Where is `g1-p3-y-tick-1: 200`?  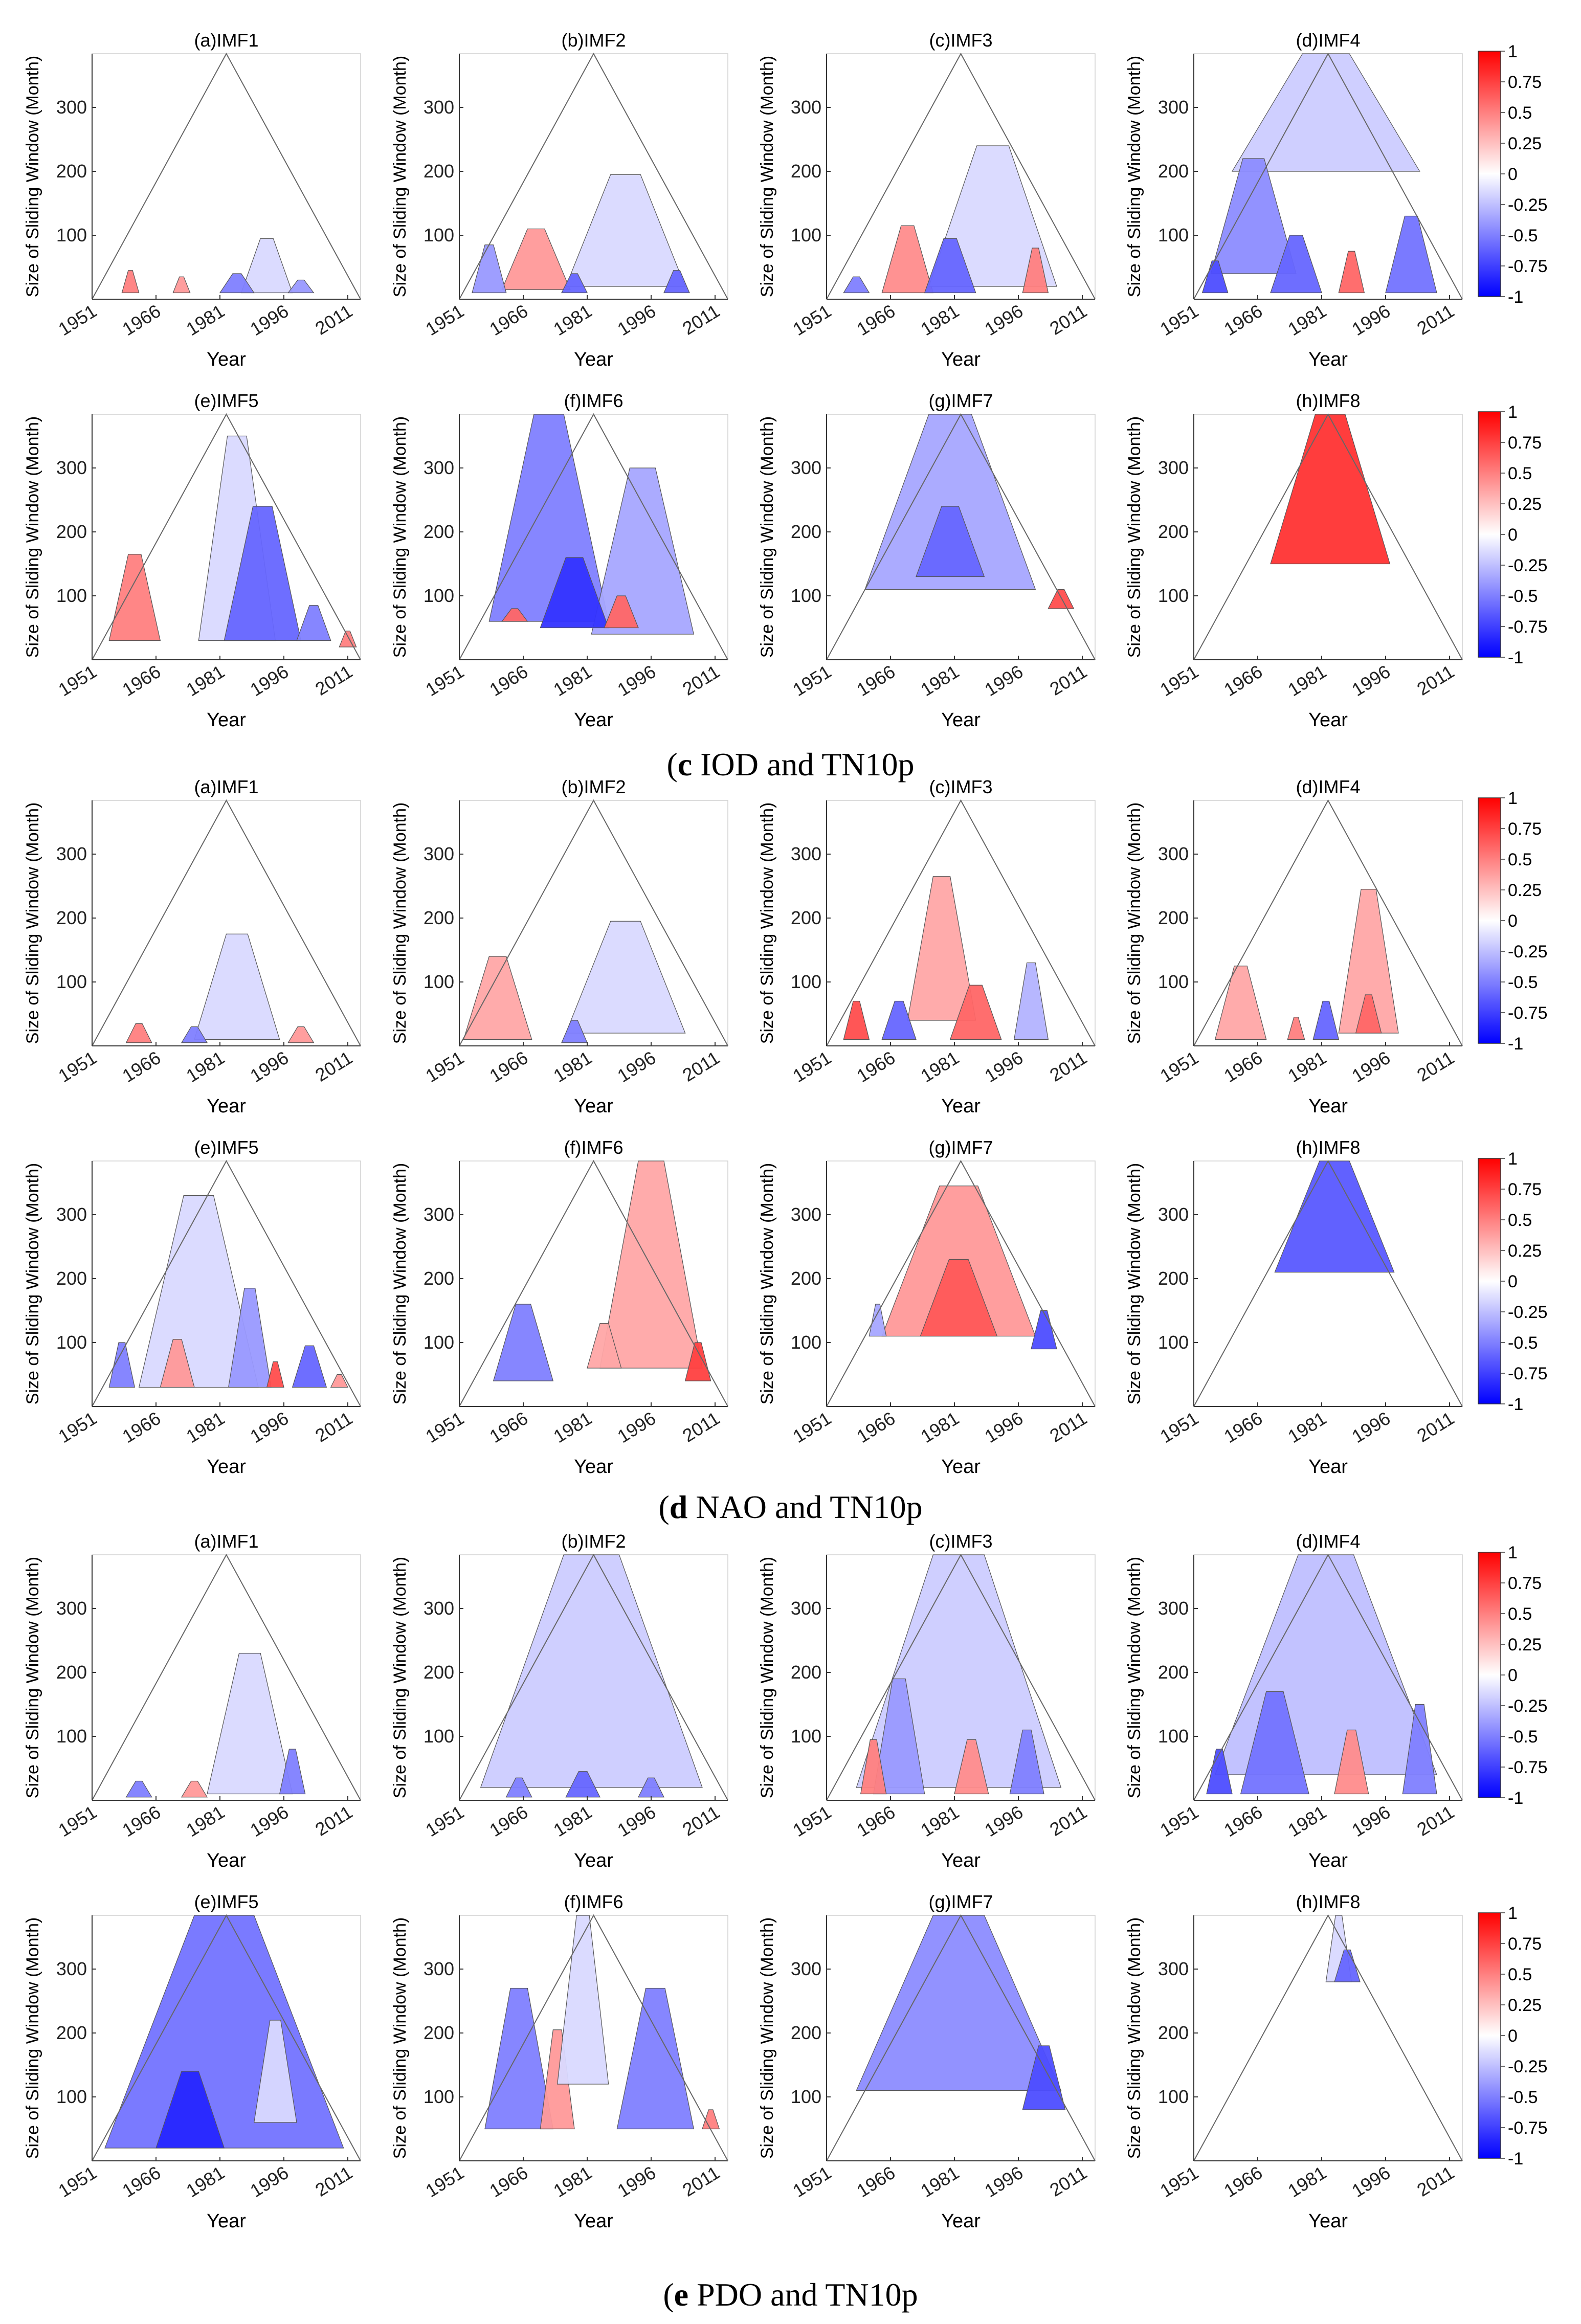
g1-p3-y-tick-1: 200 is located at coordinates (1173, 918).